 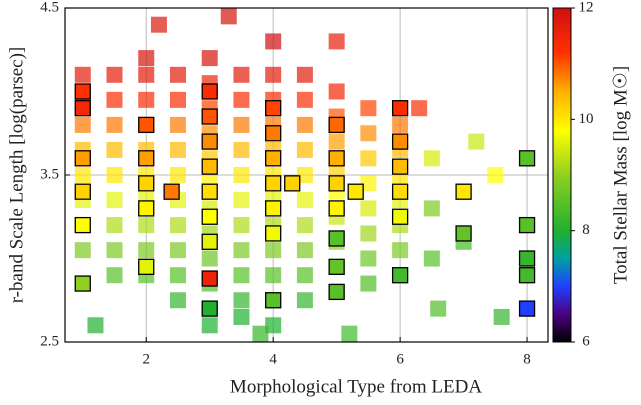 What do you see at coordinates (562, 175) in the screenshot?
I see `colorbar` at bounding box center [562, 175].